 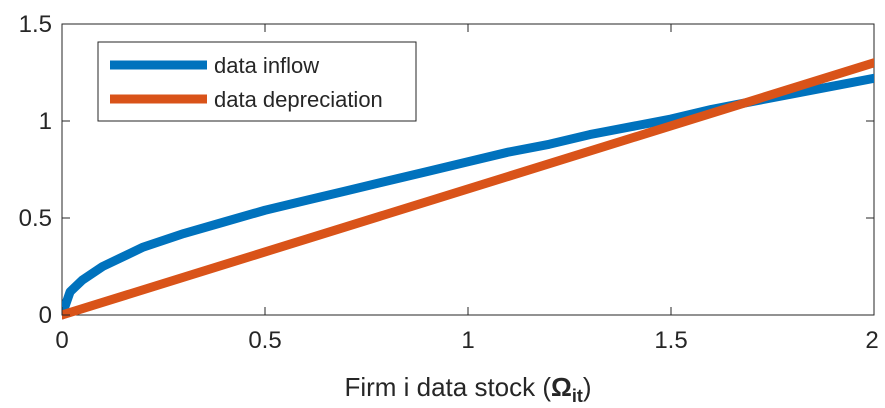 I want to click on y-tick-label: 1.5, so click(x=35, y=24).